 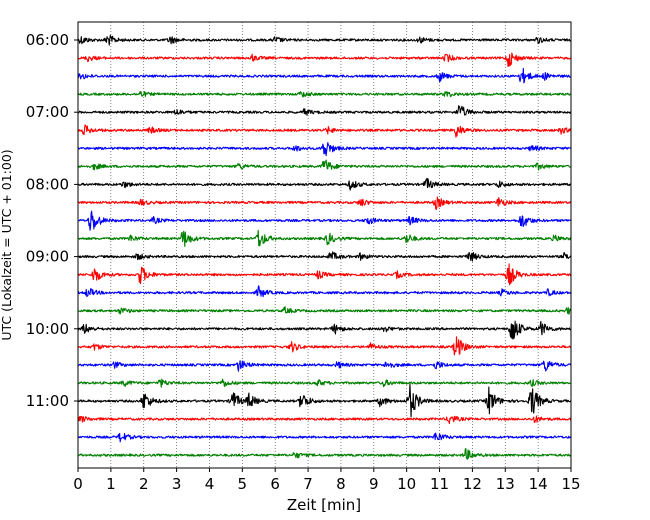 What do you see at coordinates (111, 484) in the screenshot?
I see `x-tick-label: 1` at bounding box center [111, 484].